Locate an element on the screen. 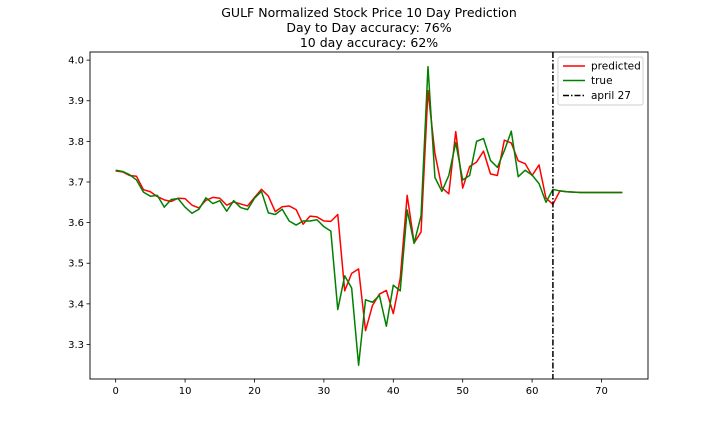 This screenshot has width=720, height=432. x-axis: 0 10 20 30 40 50 60 70 is located at coordinates (360, 388).